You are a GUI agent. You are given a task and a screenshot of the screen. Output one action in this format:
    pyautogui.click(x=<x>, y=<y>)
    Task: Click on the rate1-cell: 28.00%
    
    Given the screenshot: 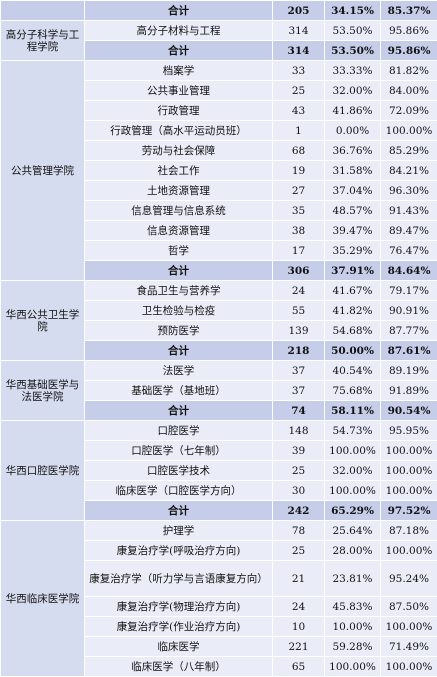 What is the action you would take?
    pyautogui.click(x=353, y=551)
    